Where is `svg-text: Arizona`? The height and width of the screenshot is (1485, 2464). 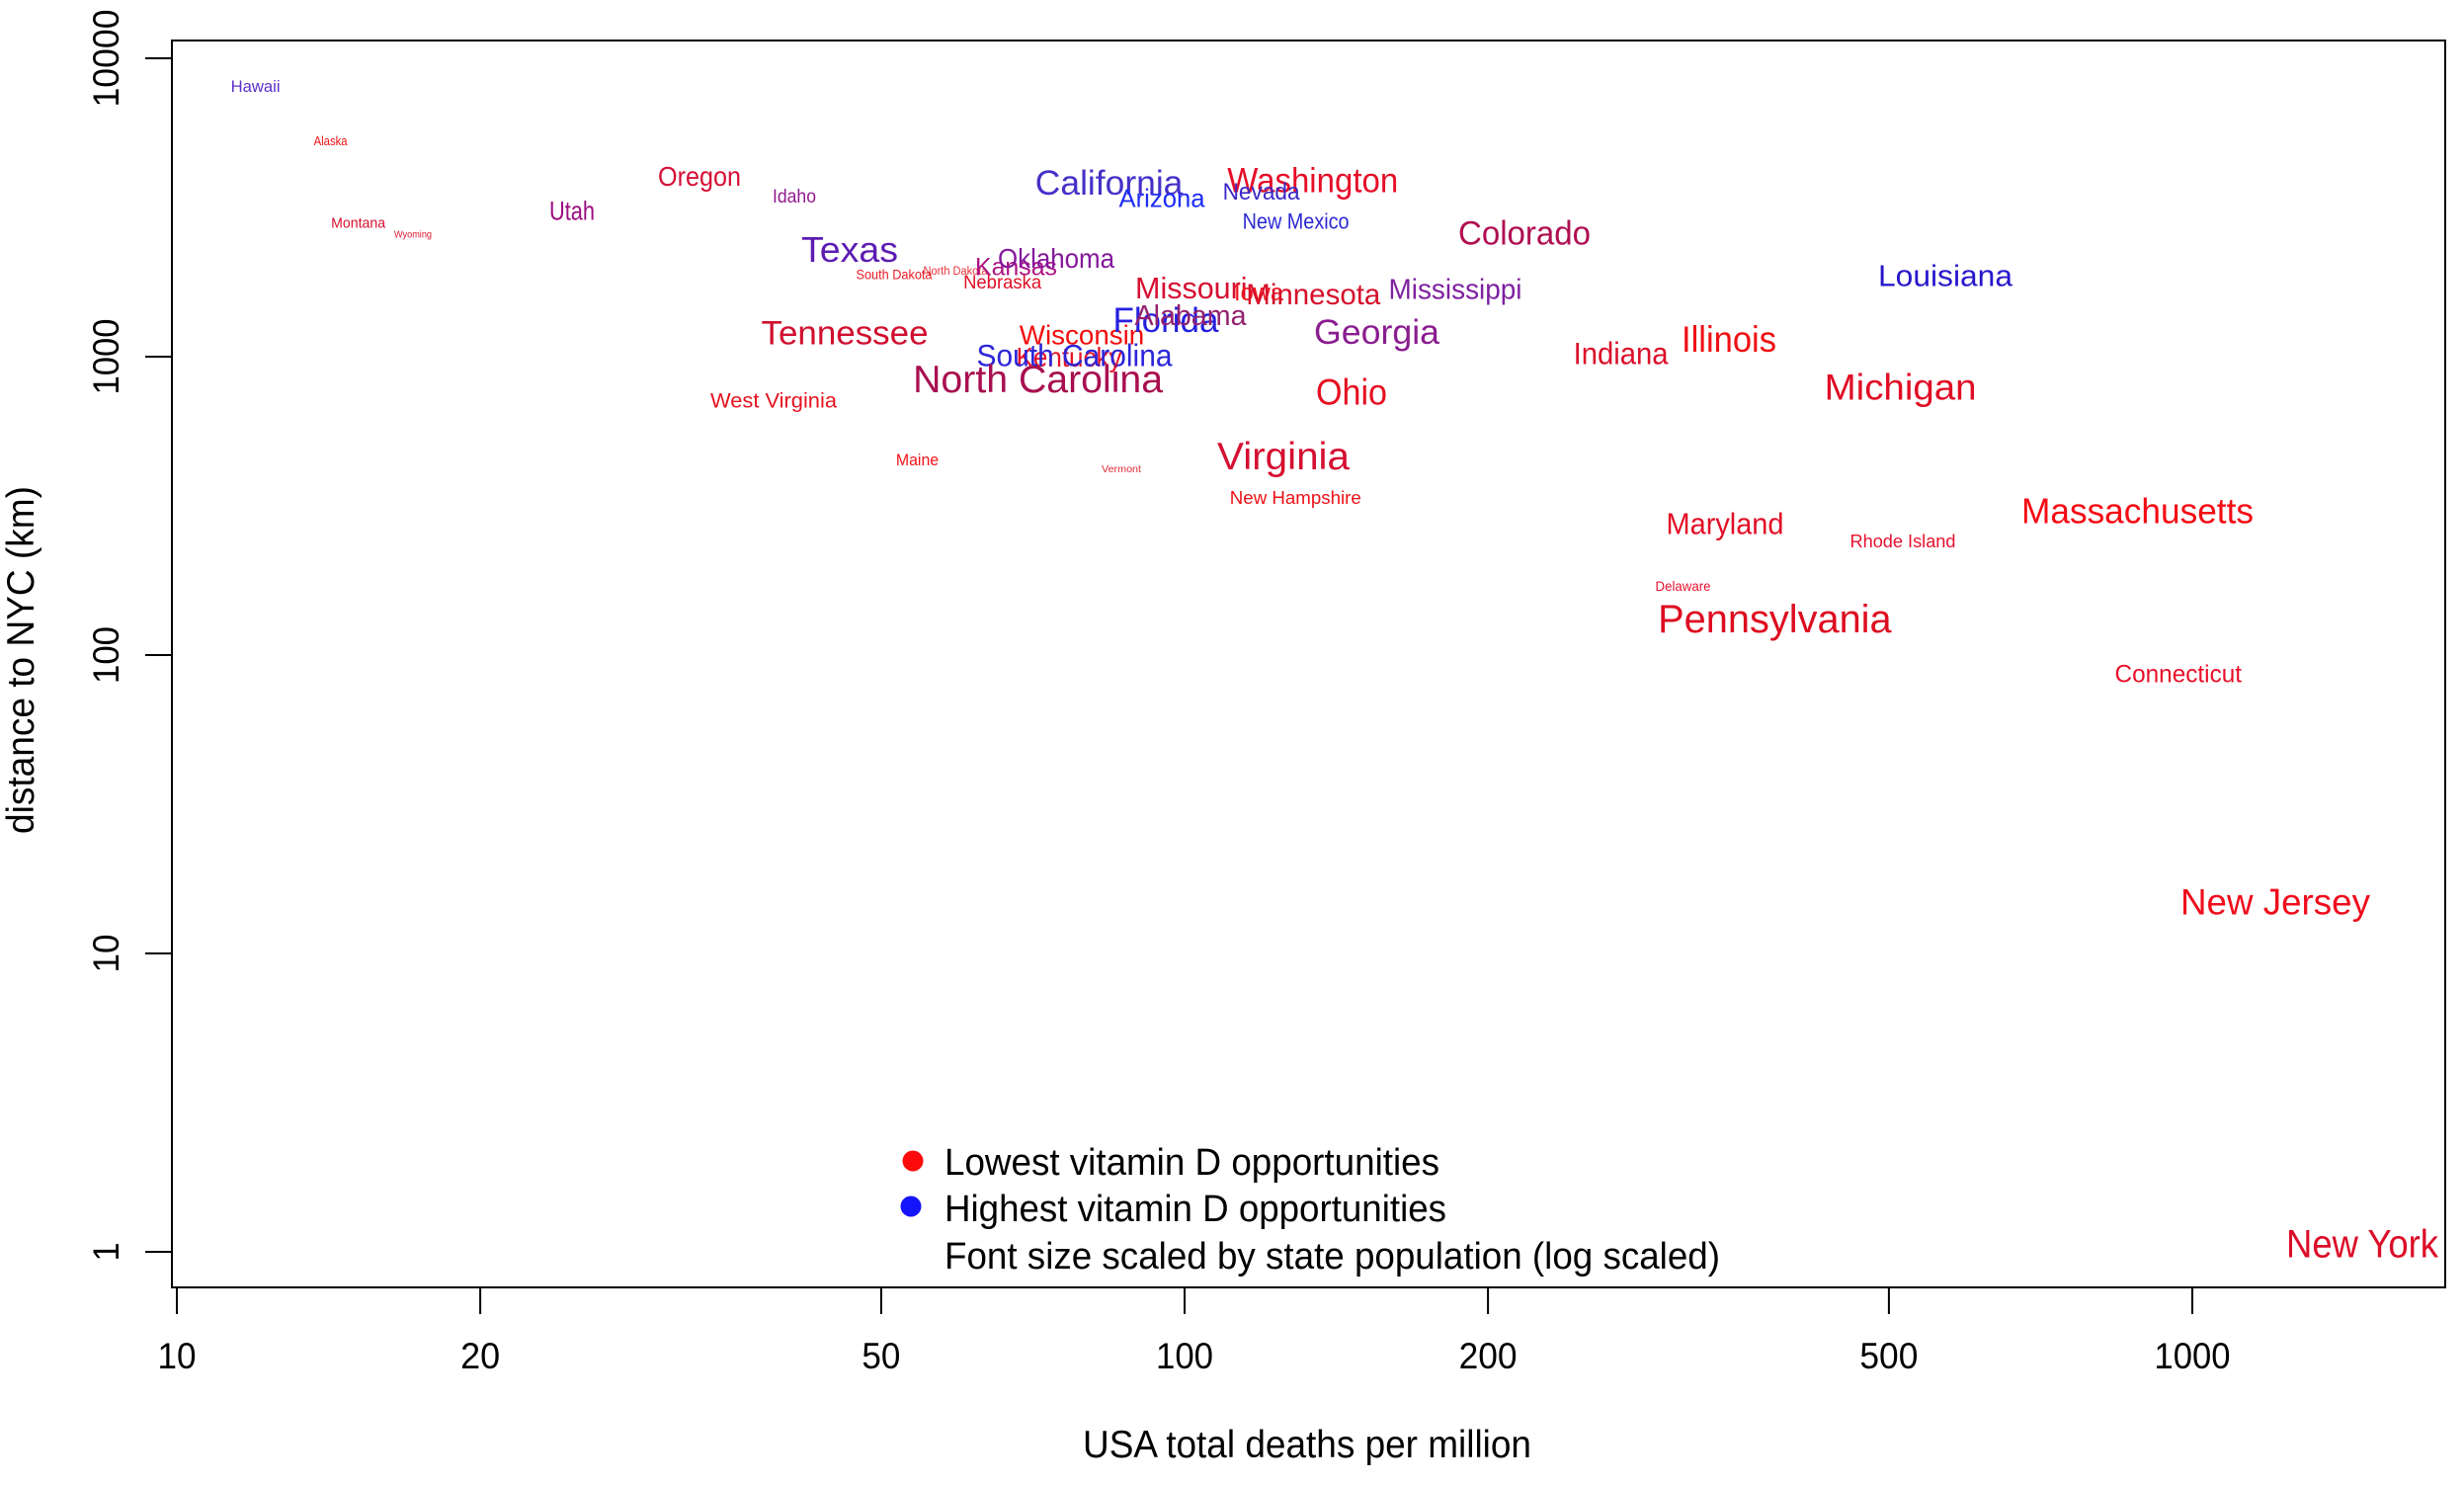 svg-text: Arizona is located at coordinates (1162, 199).